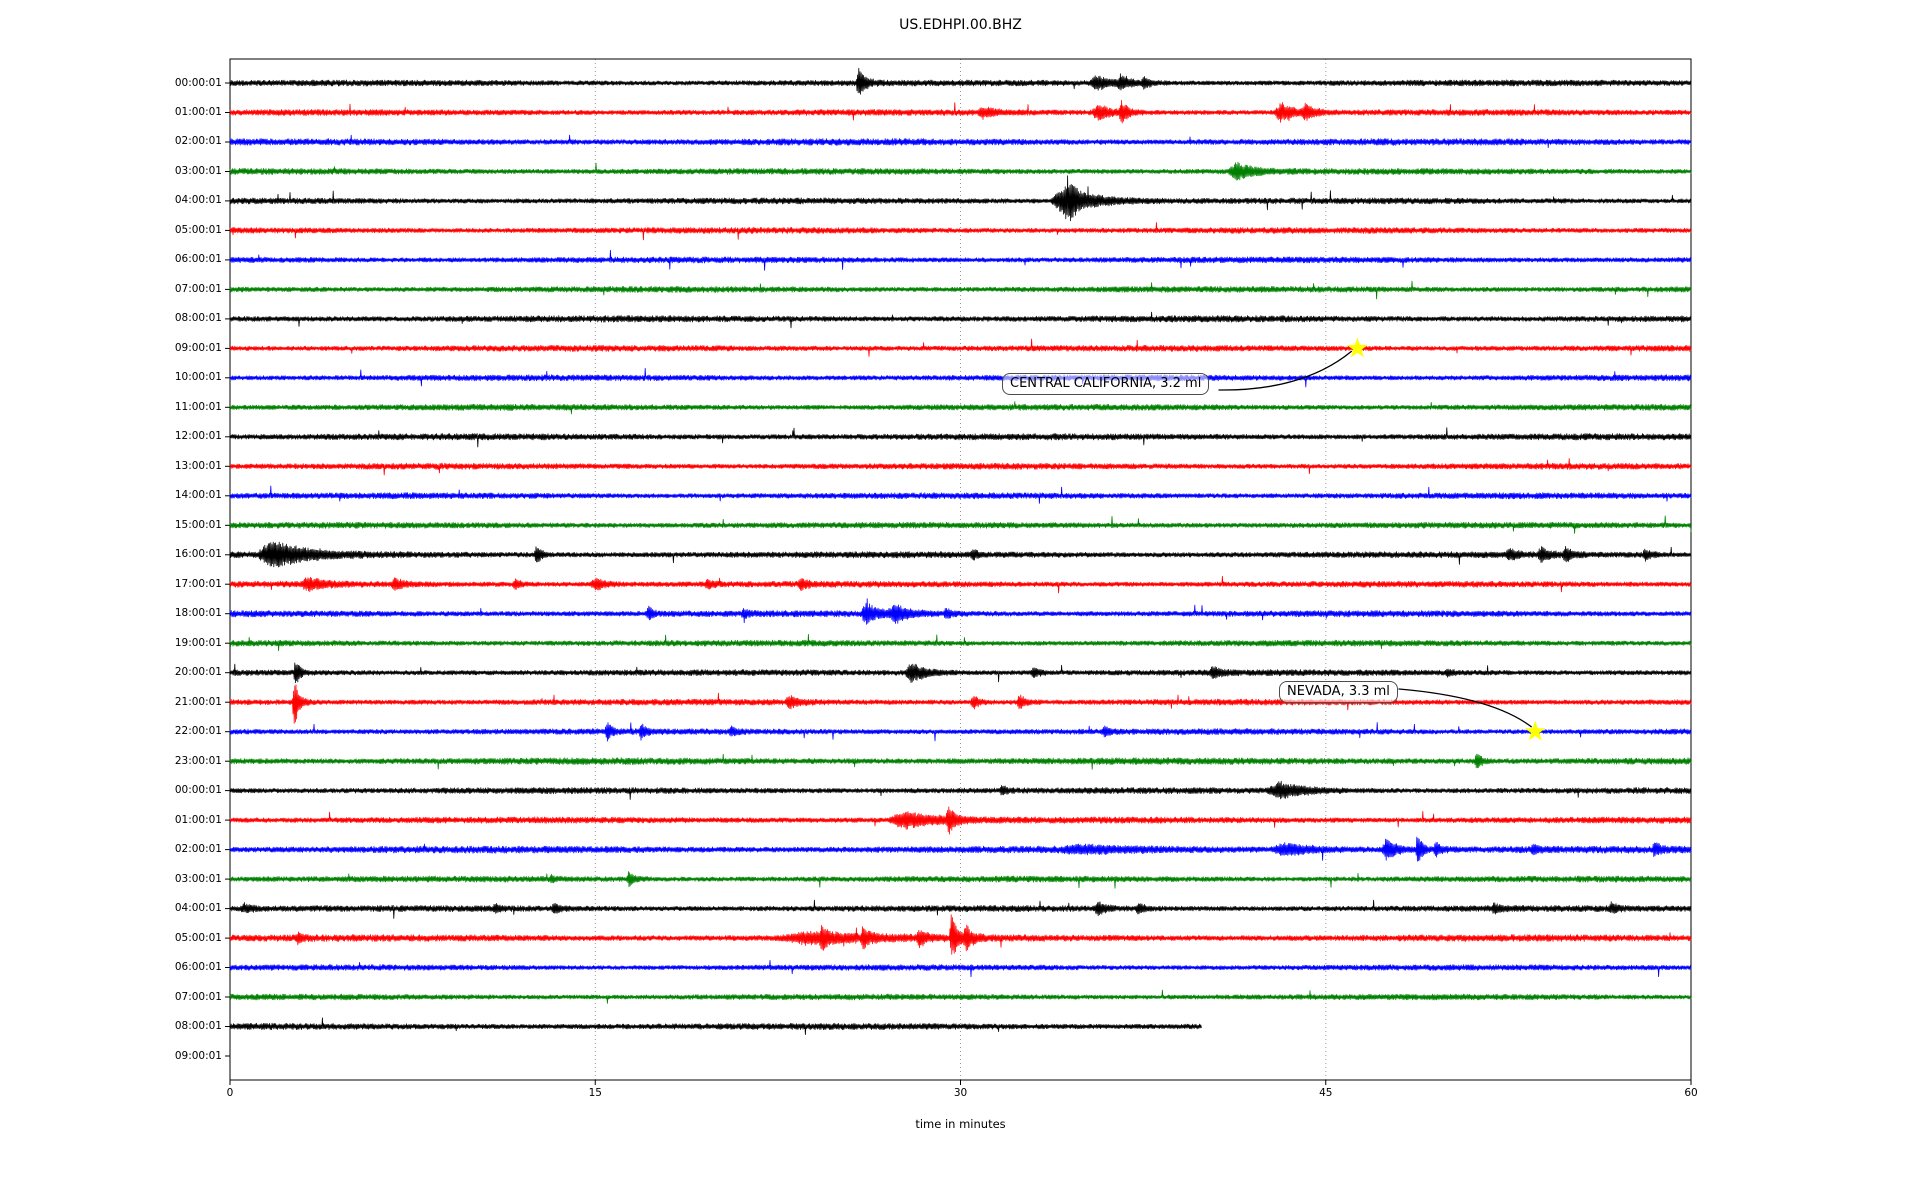 Image resolution: width=1920 pixels, height=1200 pixels. I want to click on y-tick-label: 21:00:01, so click(198, 701).